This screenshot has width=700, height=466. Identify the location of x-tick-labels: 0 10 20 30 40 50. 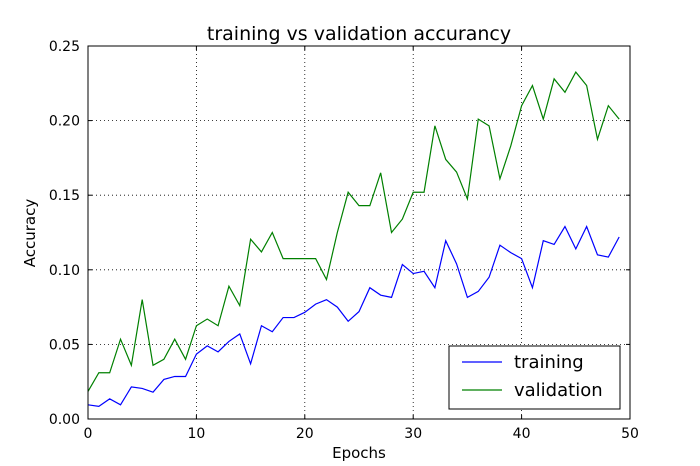
(361, 434).